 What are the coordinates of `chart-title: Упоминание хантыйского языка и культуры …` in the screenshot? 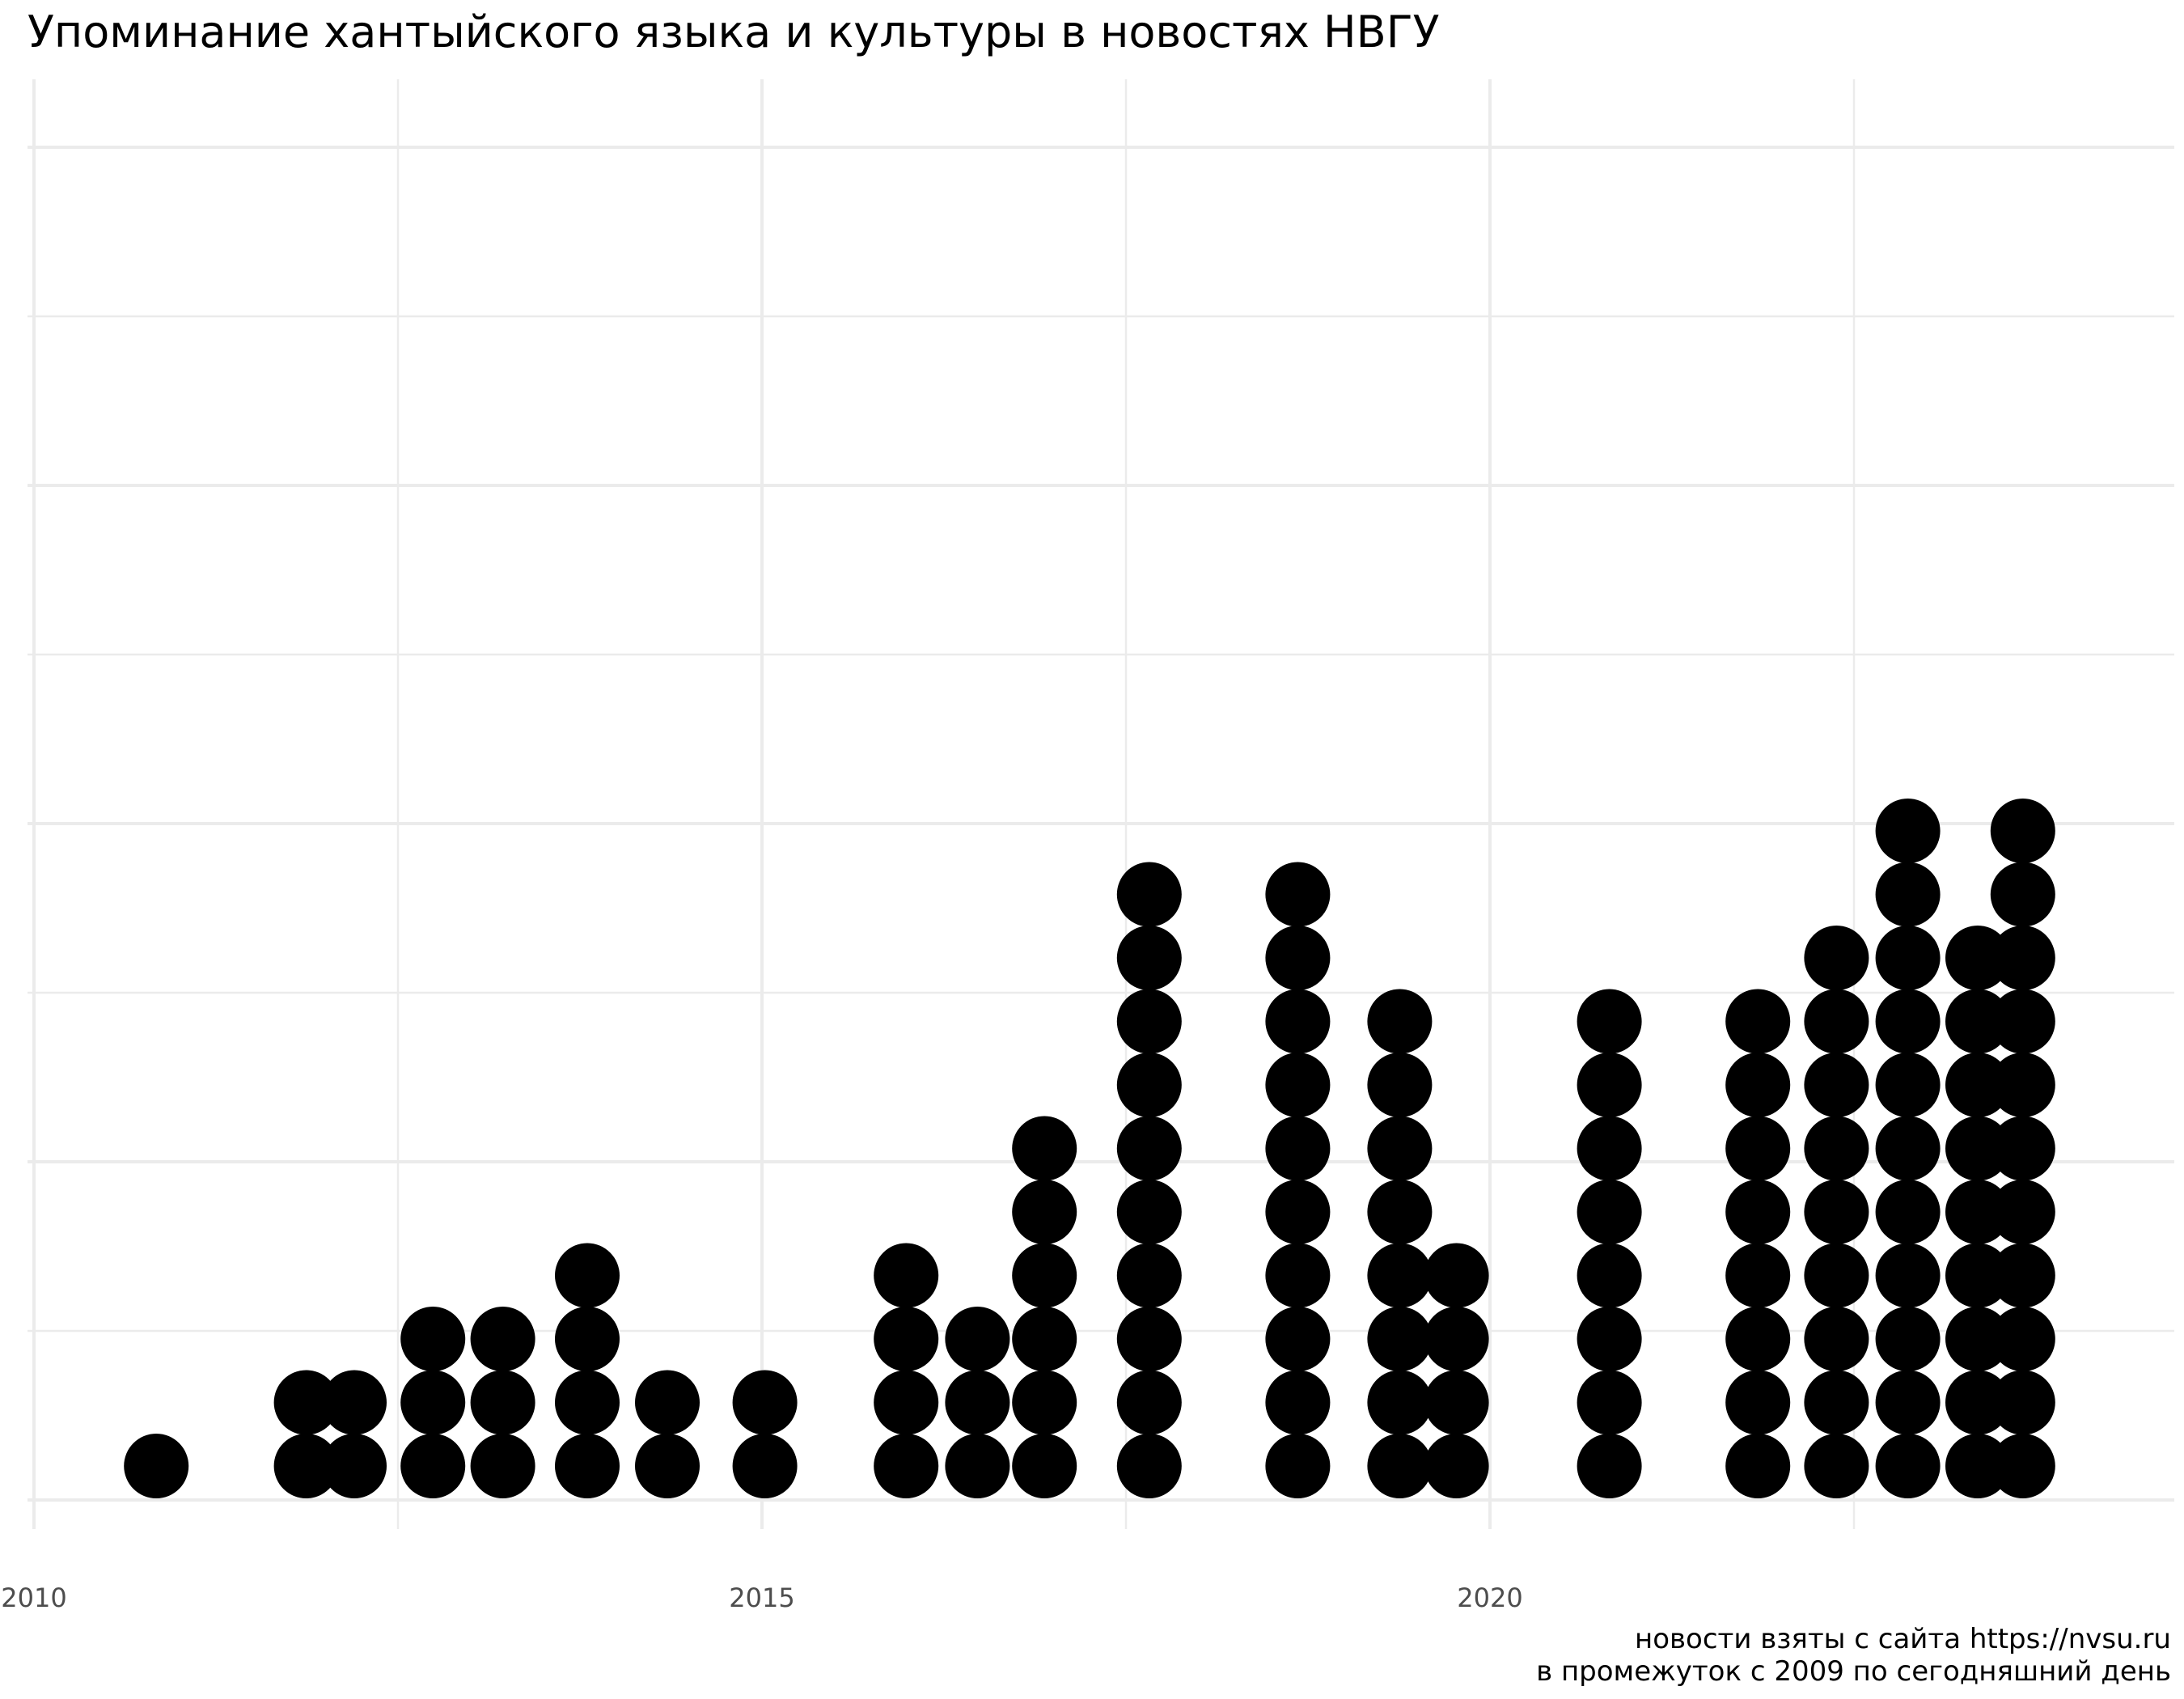 It's located at (734, 31).